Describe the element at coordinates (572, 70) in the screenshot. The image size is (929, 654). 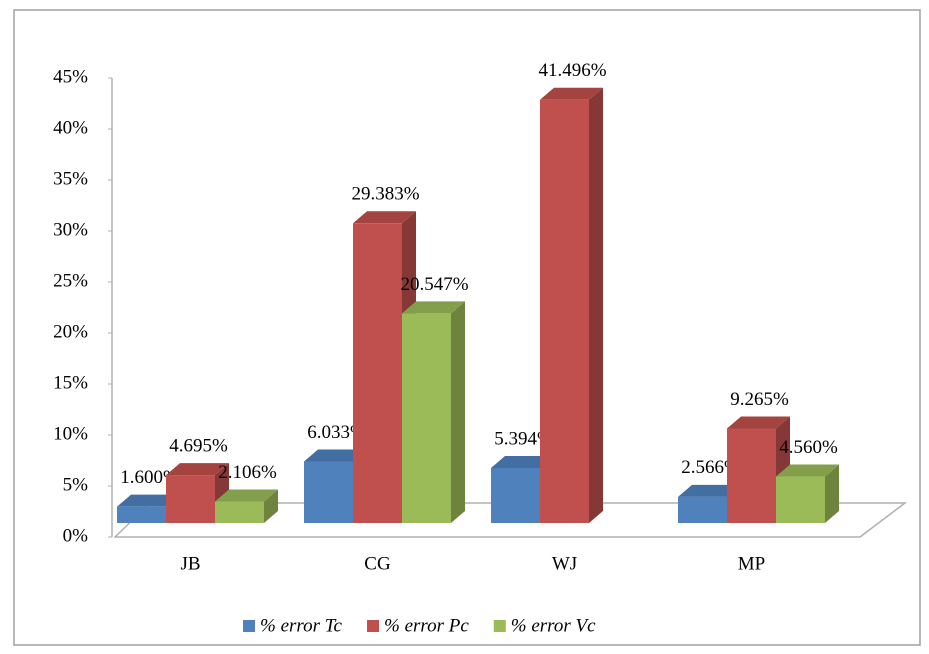
I see `data-label: 41.496%` at that location.